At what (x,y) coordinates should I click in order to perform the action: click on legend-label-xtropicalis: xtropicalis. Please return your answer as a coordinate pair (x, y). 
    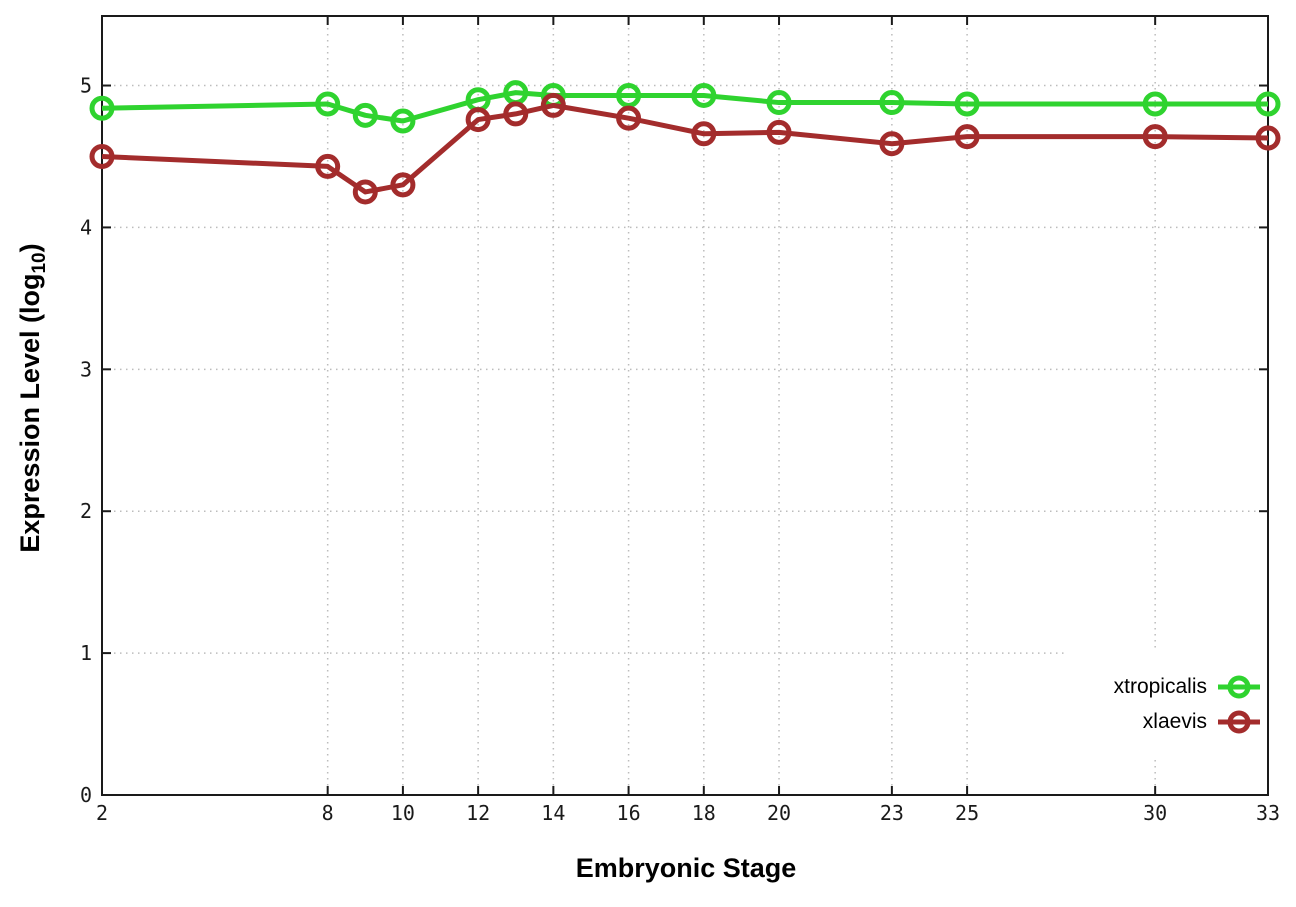
    Looking at the image, I should click on (1160, 686).